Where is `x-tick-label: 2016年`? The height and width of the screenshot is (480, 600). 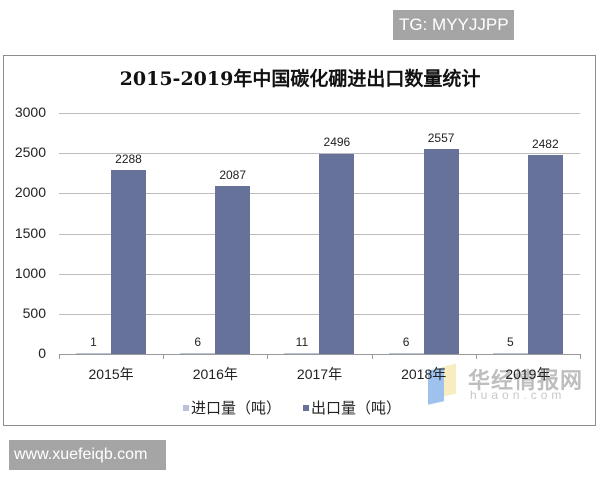 x-tick-label: 2016年 is located at coordinates (215, 374).